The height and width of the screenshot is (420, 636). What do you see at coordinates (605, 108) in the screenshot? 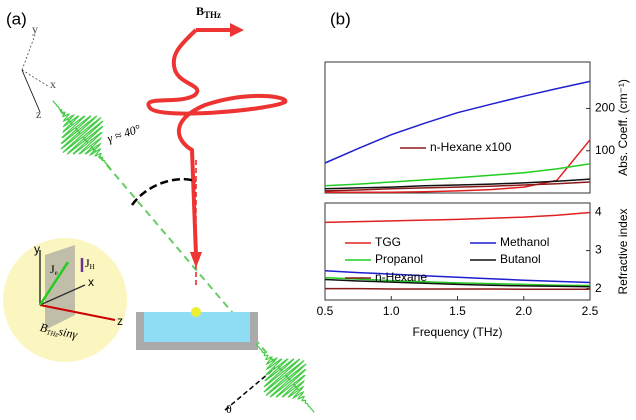
I see `y-tick-label: 200` at bounding box center [605, 108].